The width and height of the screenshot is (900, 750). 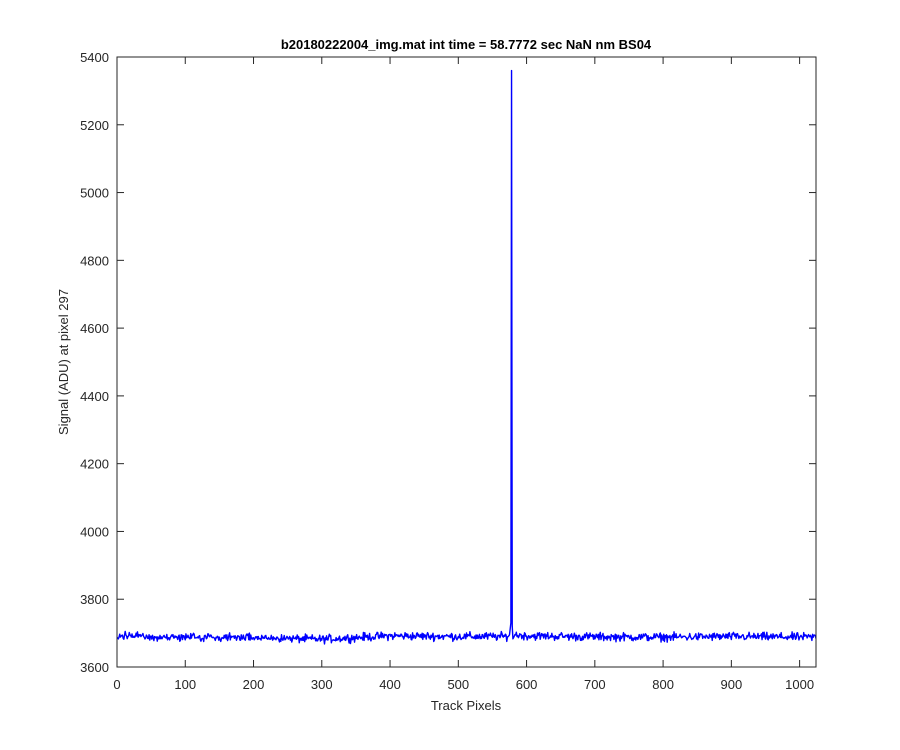 I want to click on y-tick-label: 4200, so click(x=94, y=464).